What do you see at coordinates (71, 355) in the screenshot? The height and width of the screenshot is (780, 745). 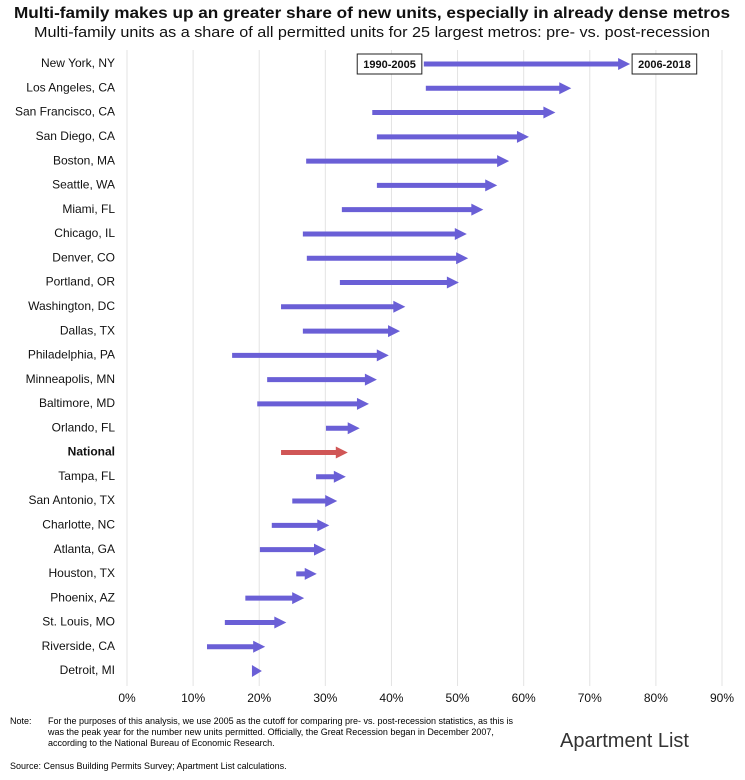 I see `y-tick-label: Philadelphia, PA` at bounding box center [71, 355].